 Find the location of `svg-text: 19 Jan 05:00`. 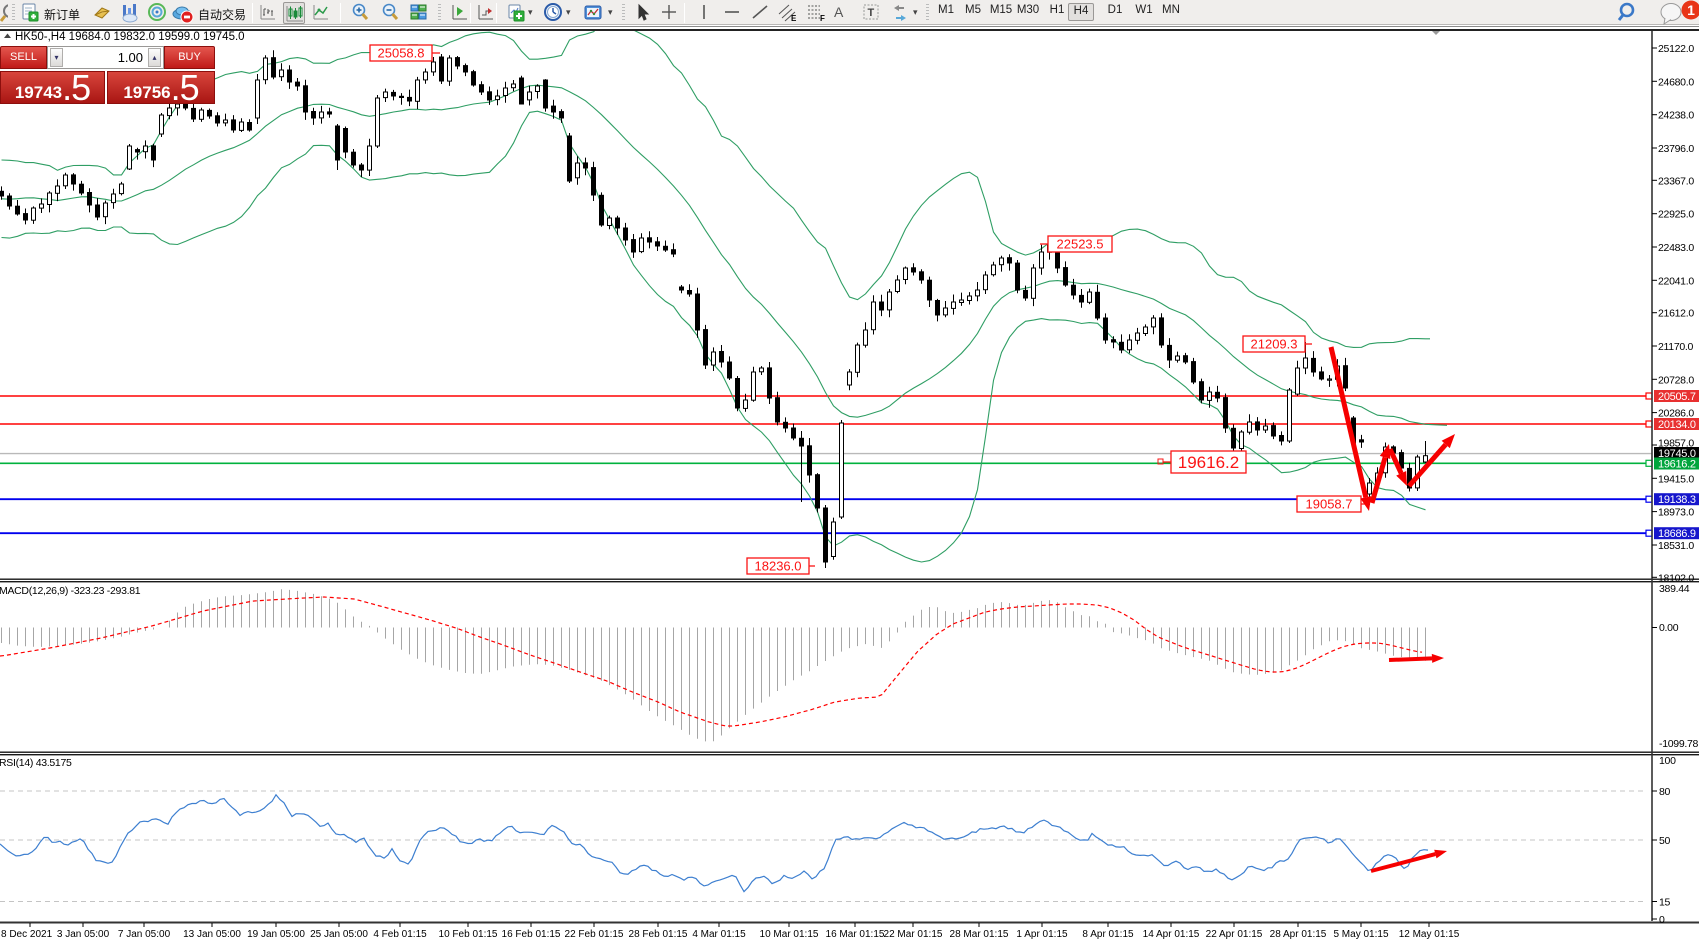

svg-text: 19 Jan 05:00 is located at coordinates (276, 934).